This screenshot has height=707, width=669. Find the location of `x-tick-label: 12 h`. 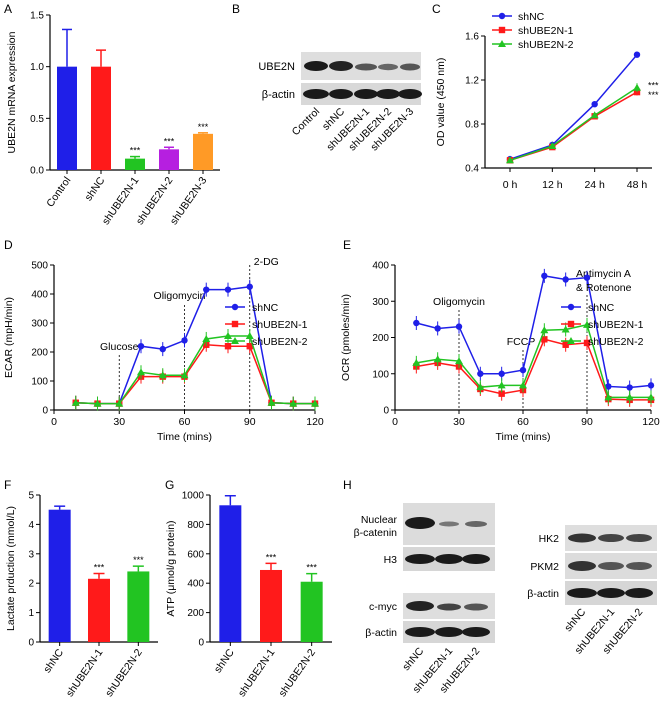

x-tick-label: 12 h is located at coordinates (552, 185).